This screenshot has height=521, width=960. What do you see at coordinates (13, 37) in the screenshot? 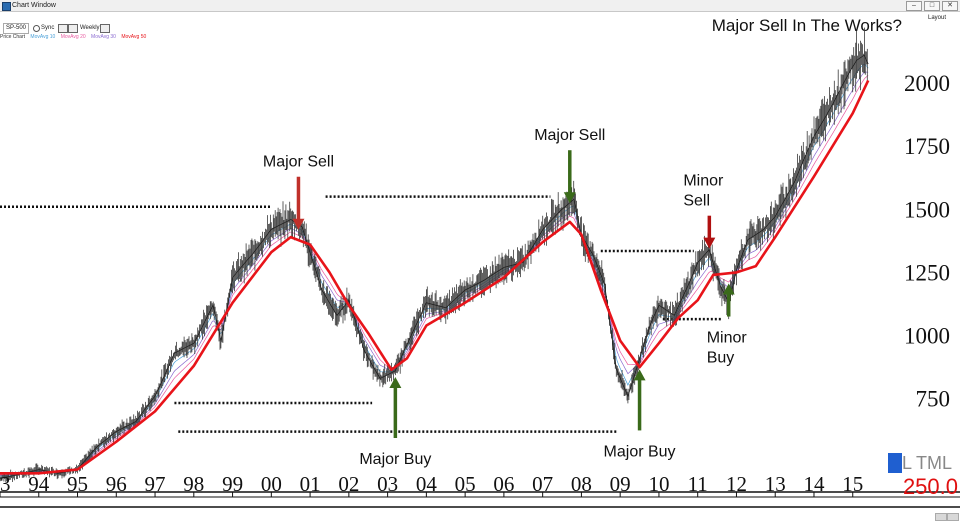
I see `price-chart-label: Price Chart` at bounding box center [13, 37].